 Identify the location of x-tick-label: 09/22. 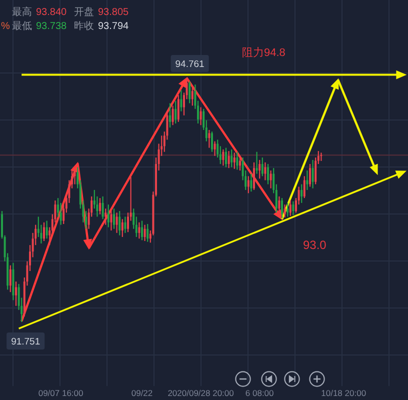
(142, 393).